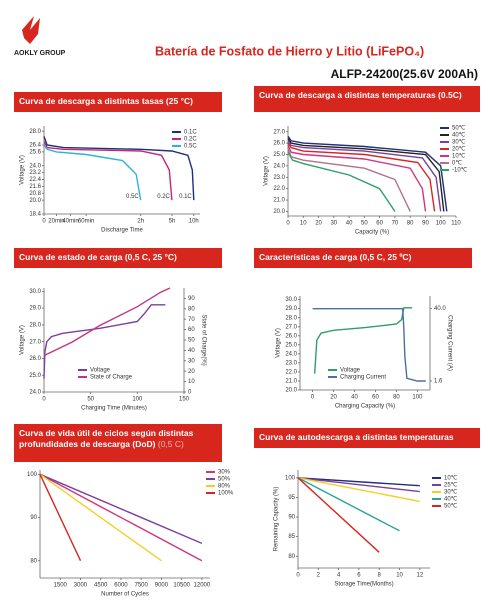 This screenshot has width=488, height=600. Describe the element at coordinates (118, 258) in the screenshot. I see `panel-title: Curva de estado de carga (0,5 C, 25 °C)` at that location.